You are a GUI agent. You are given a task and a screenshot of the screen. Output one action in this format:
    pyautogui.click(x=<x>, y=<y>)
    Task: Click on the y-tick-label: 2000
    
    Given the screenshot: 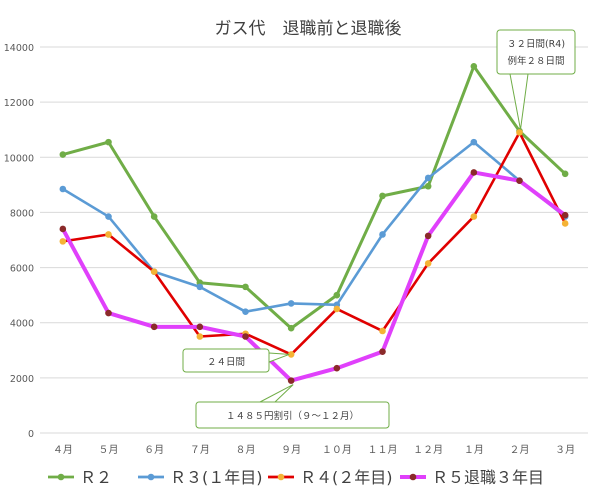 What is the action you would take?
    pyautogui.click(x=22, y=379)
    